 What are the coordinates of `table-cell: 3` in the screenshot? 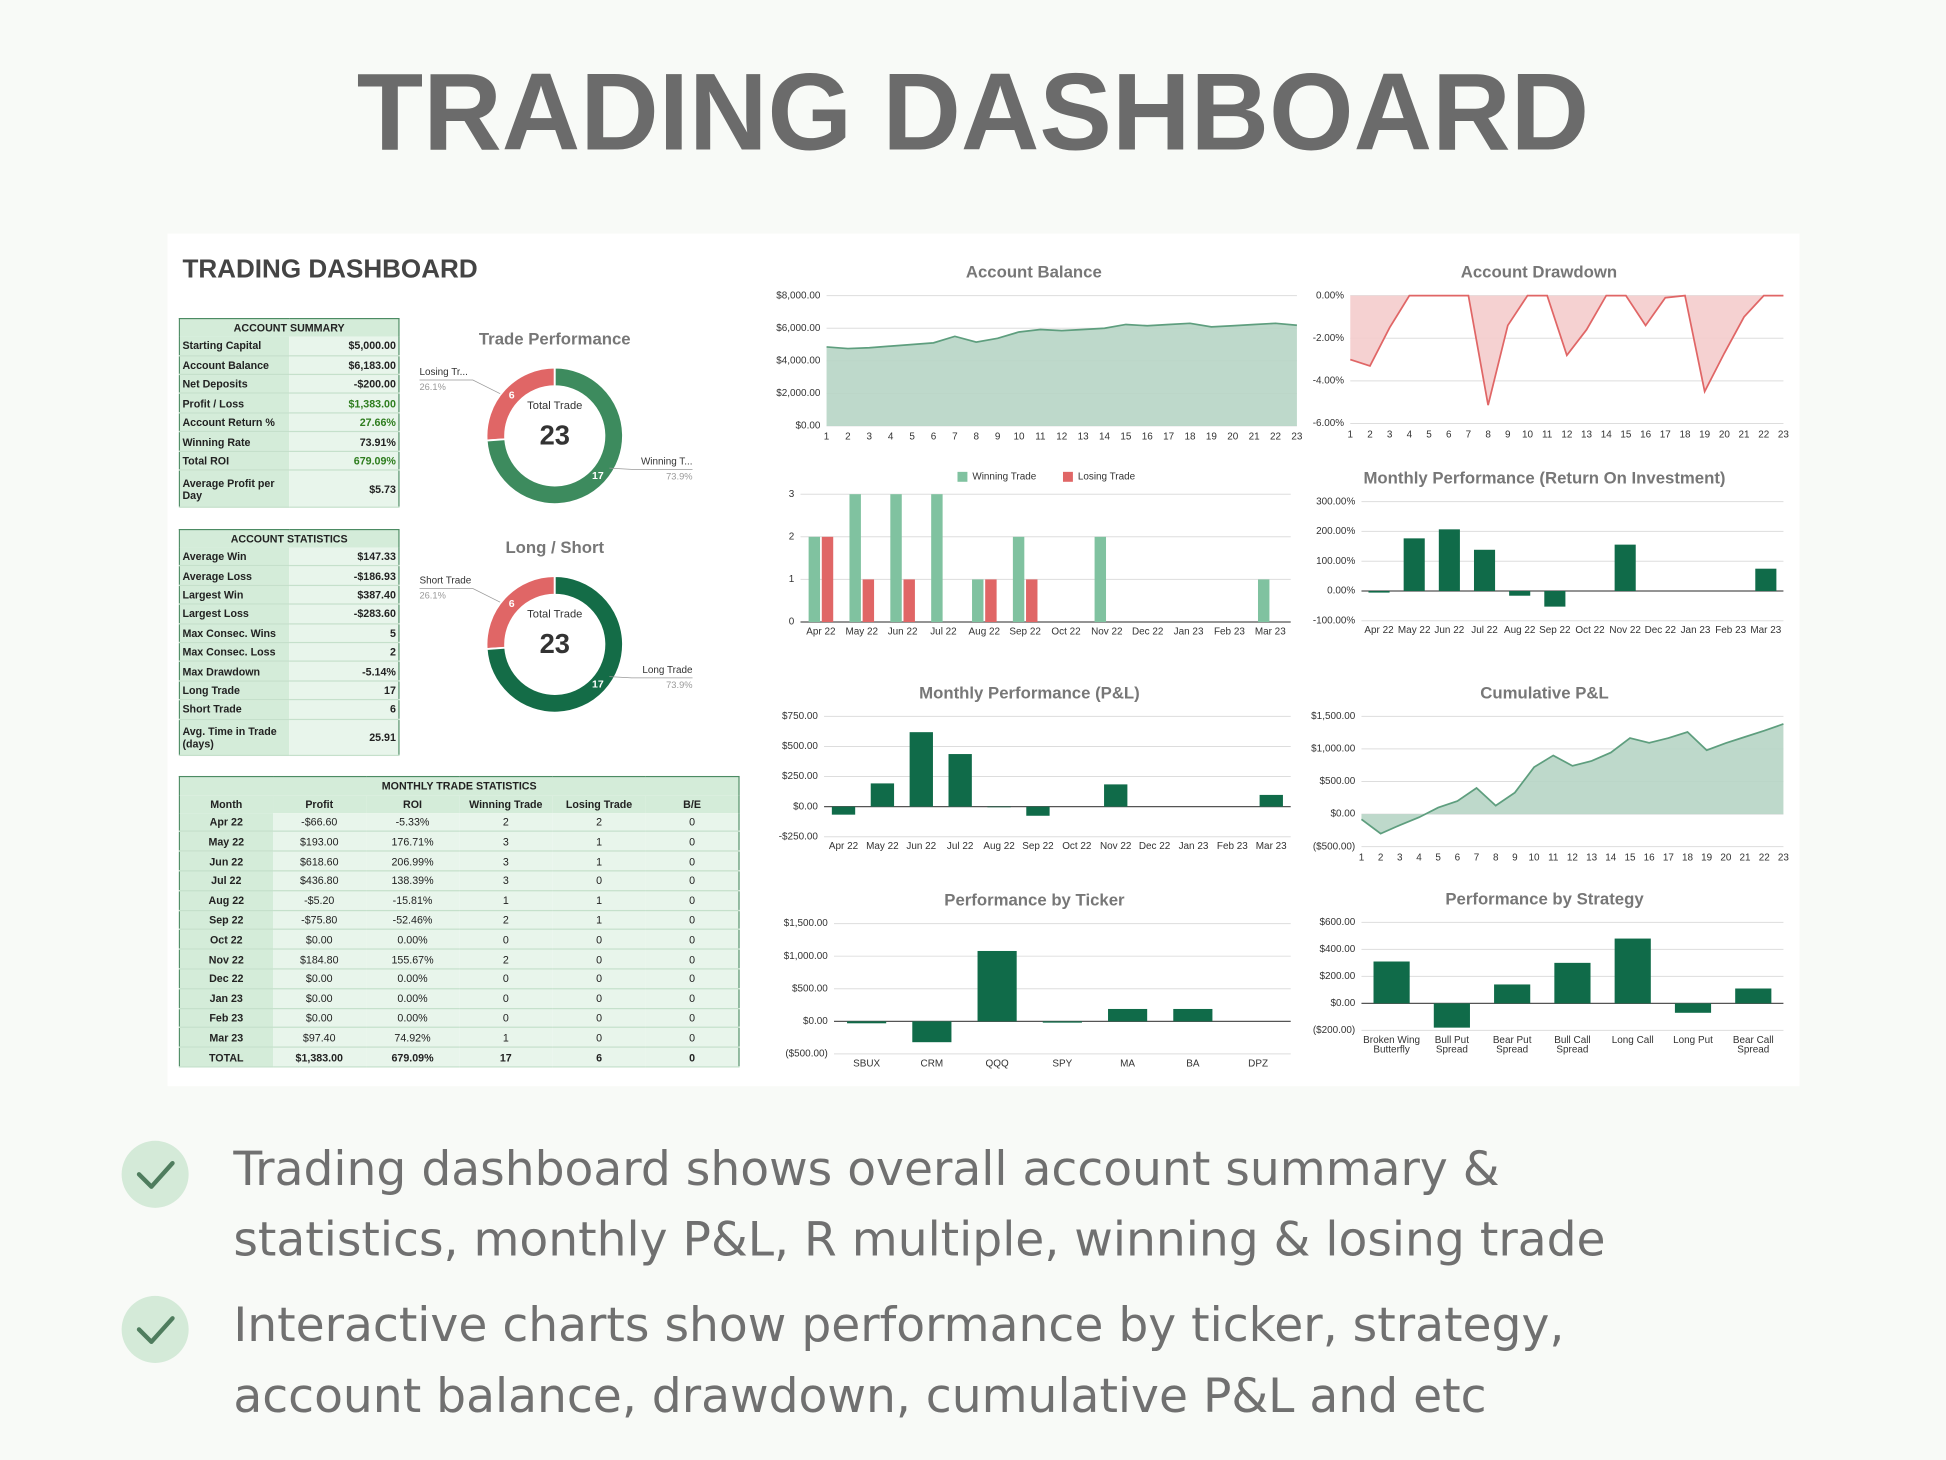 It's located at (506, 881).